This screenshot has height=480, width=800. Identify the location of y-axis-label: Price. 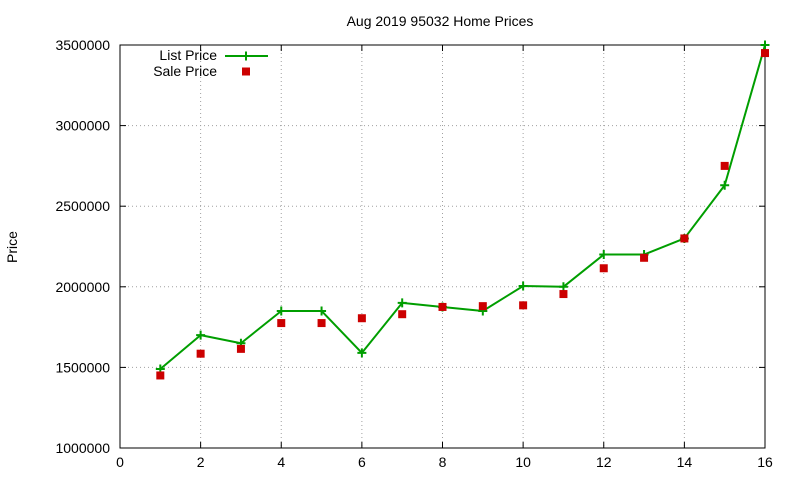
(12, 247).